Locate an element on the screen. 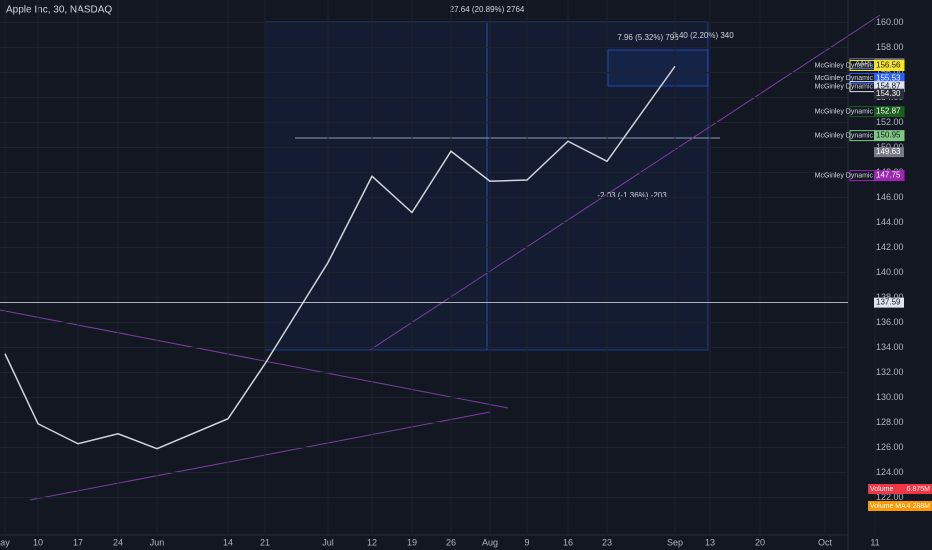 The image size is (932, 550). y-tick-label: 124.00 is located at coordinates (890, 472).